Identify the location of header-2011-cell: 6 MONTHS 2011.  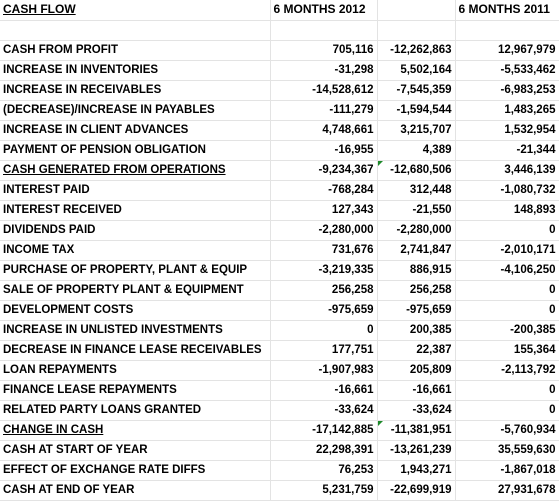
(507, 10).